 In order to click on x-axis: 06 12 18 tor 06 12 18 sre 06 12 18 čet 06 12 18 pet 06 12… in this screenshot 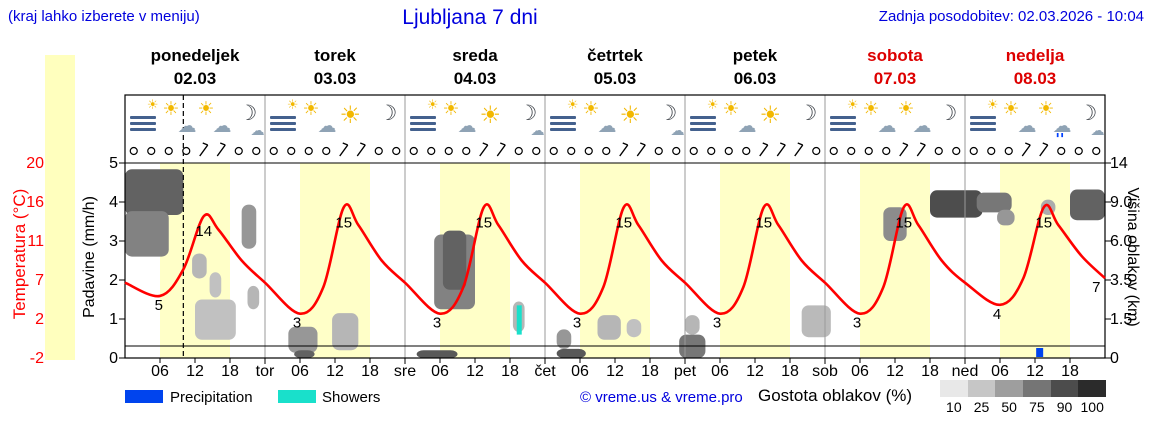, I will do `click(615, 369)`.